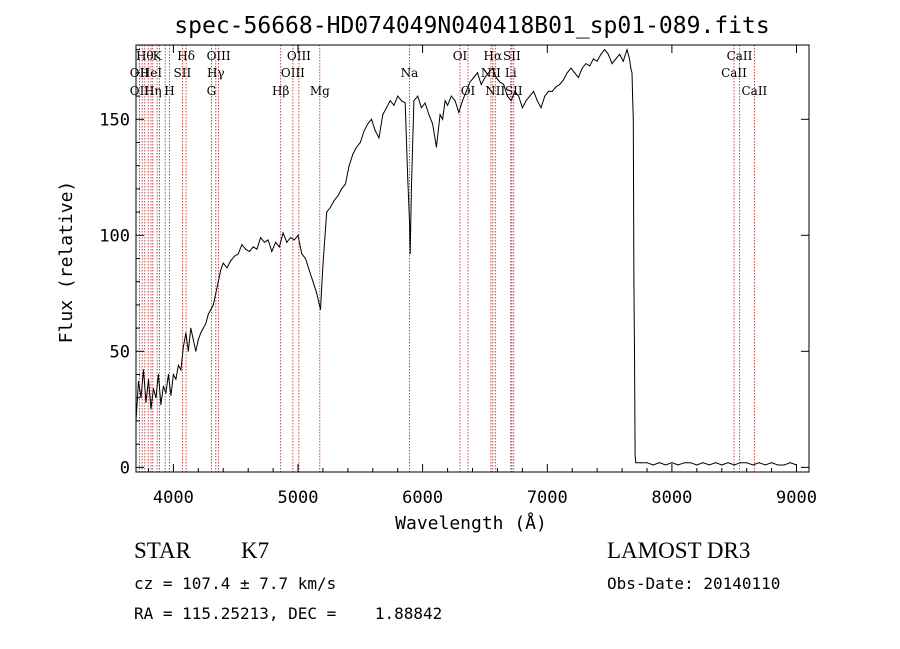 This screenshot has height=649, width=900. I want to click on survey-name: LAMOST DR3, so click(679, 550).